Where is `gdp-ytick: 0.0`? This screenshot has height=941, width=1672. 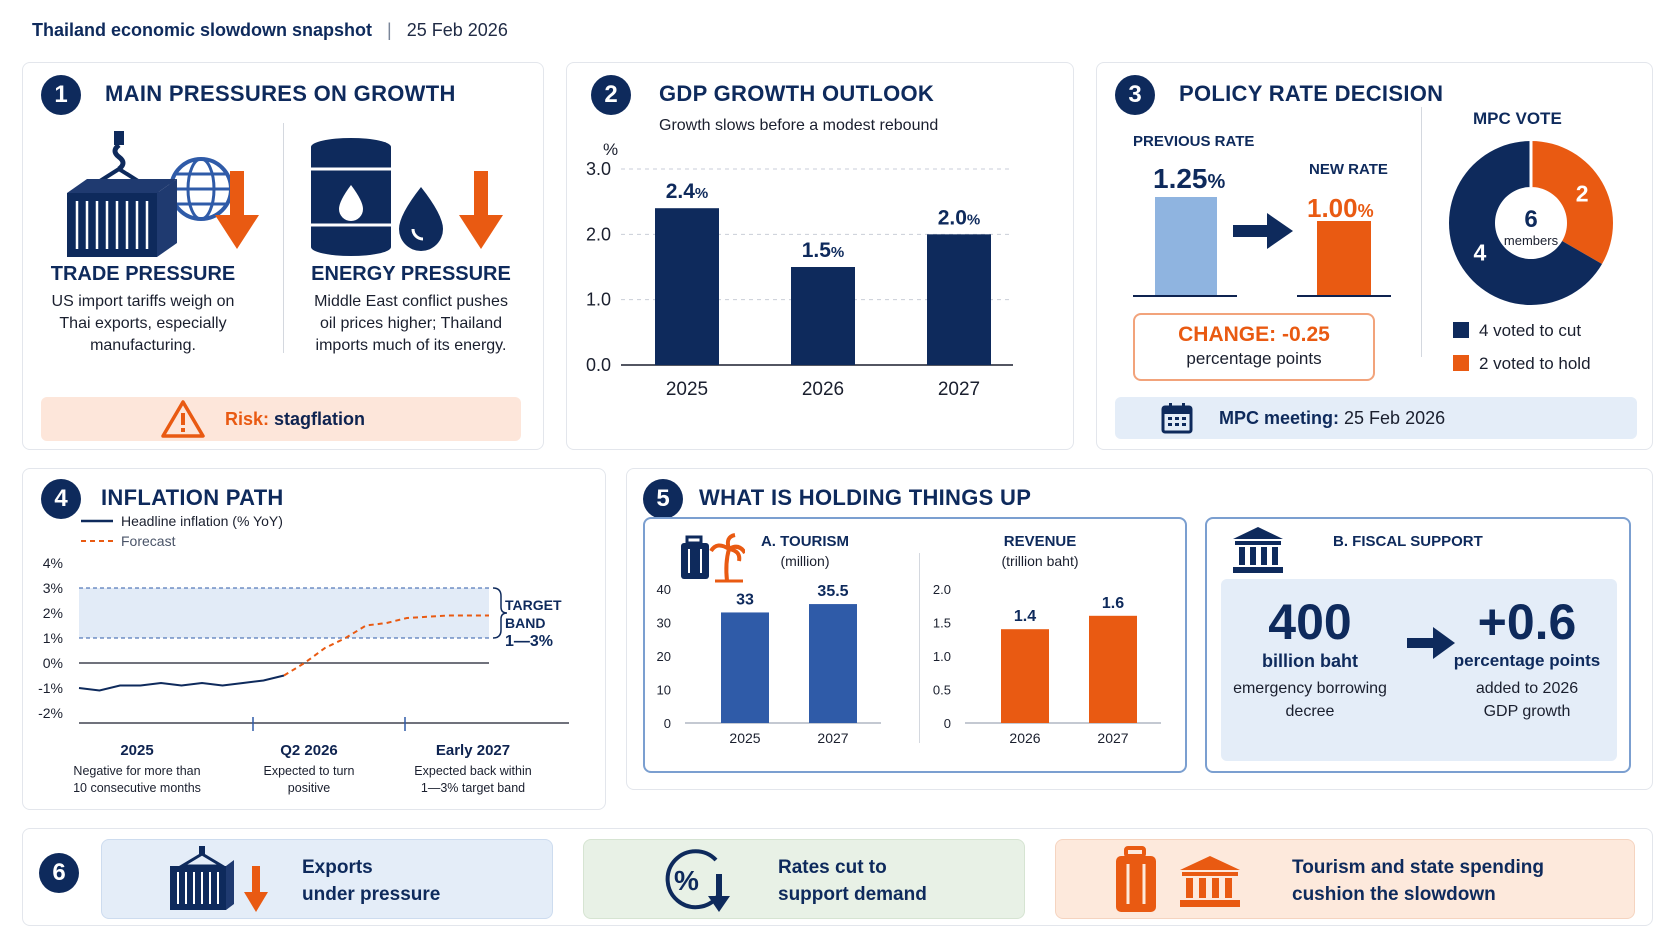
gdp-ytick: 0.0 is located at coordinates (598, 365).